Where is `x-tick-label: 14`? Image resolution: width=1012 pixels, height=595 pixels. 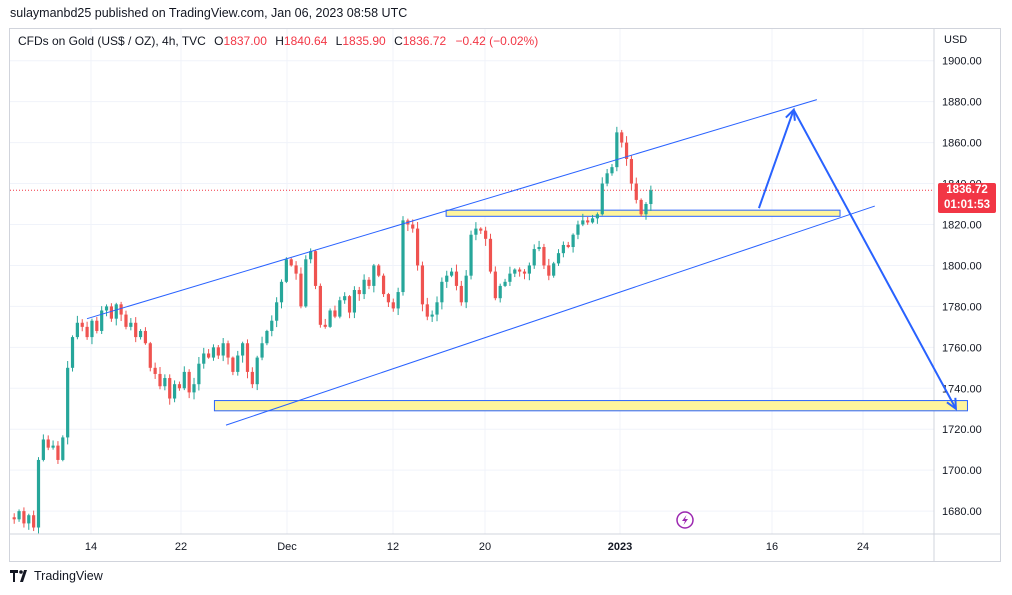
x-tick-label: 14 is located at coordinates (91, 547).